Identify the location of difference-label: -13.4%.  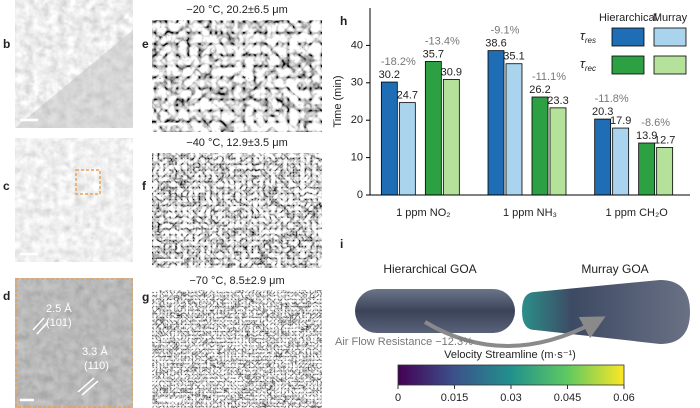
(442, 41).